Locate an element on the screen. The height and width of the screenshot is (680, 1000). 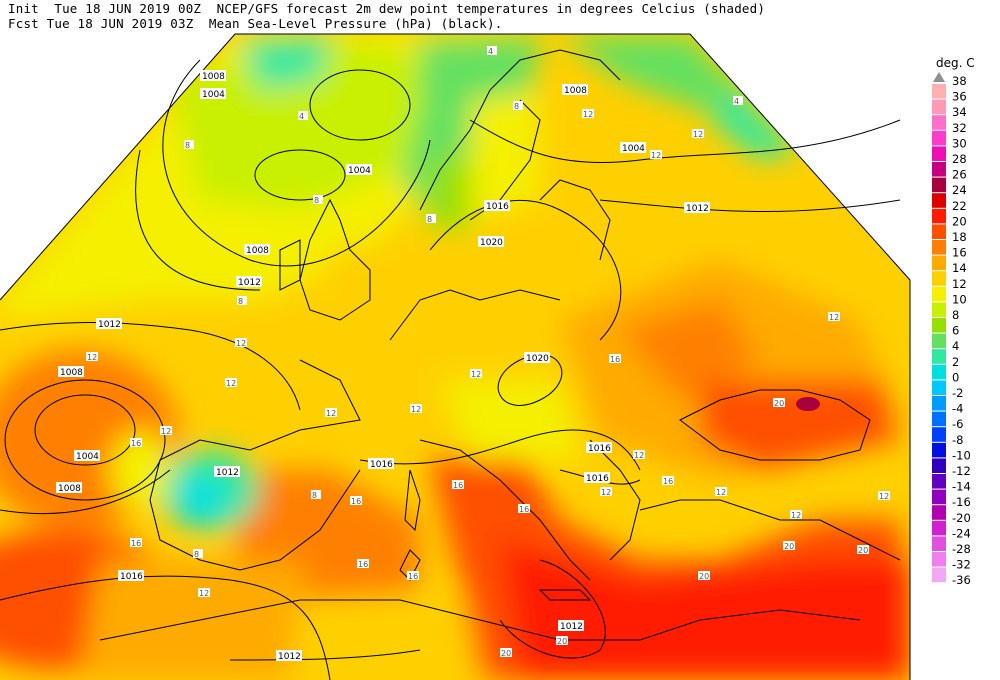
svg-text: 1016 is located at coordinates (599, 449).